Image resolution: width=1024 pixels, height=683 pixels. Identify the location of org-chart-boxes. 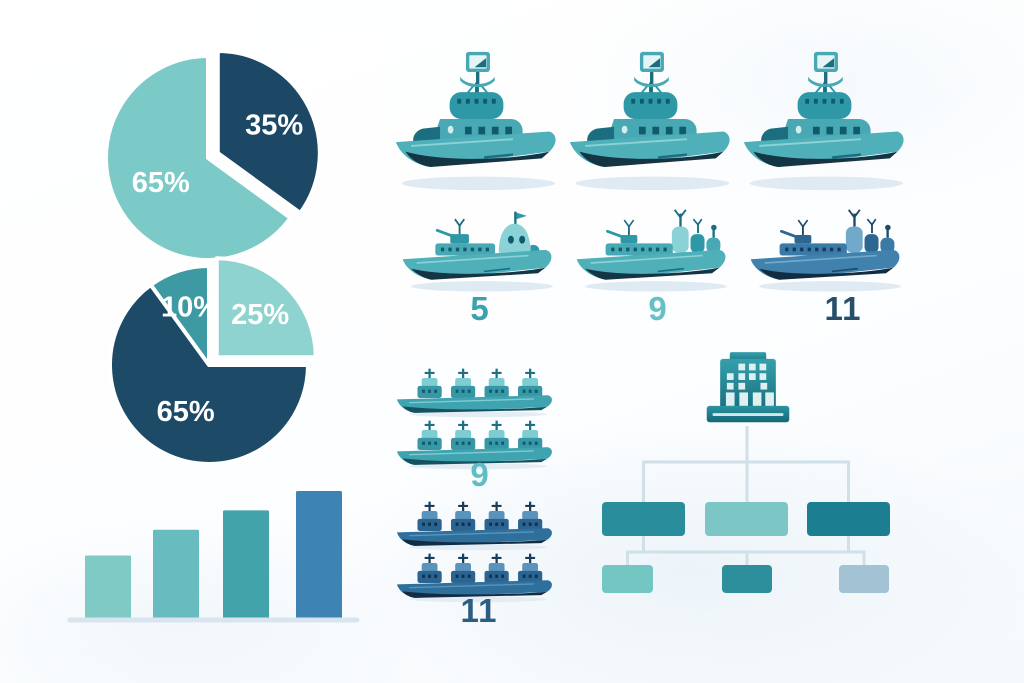
(746, 547).